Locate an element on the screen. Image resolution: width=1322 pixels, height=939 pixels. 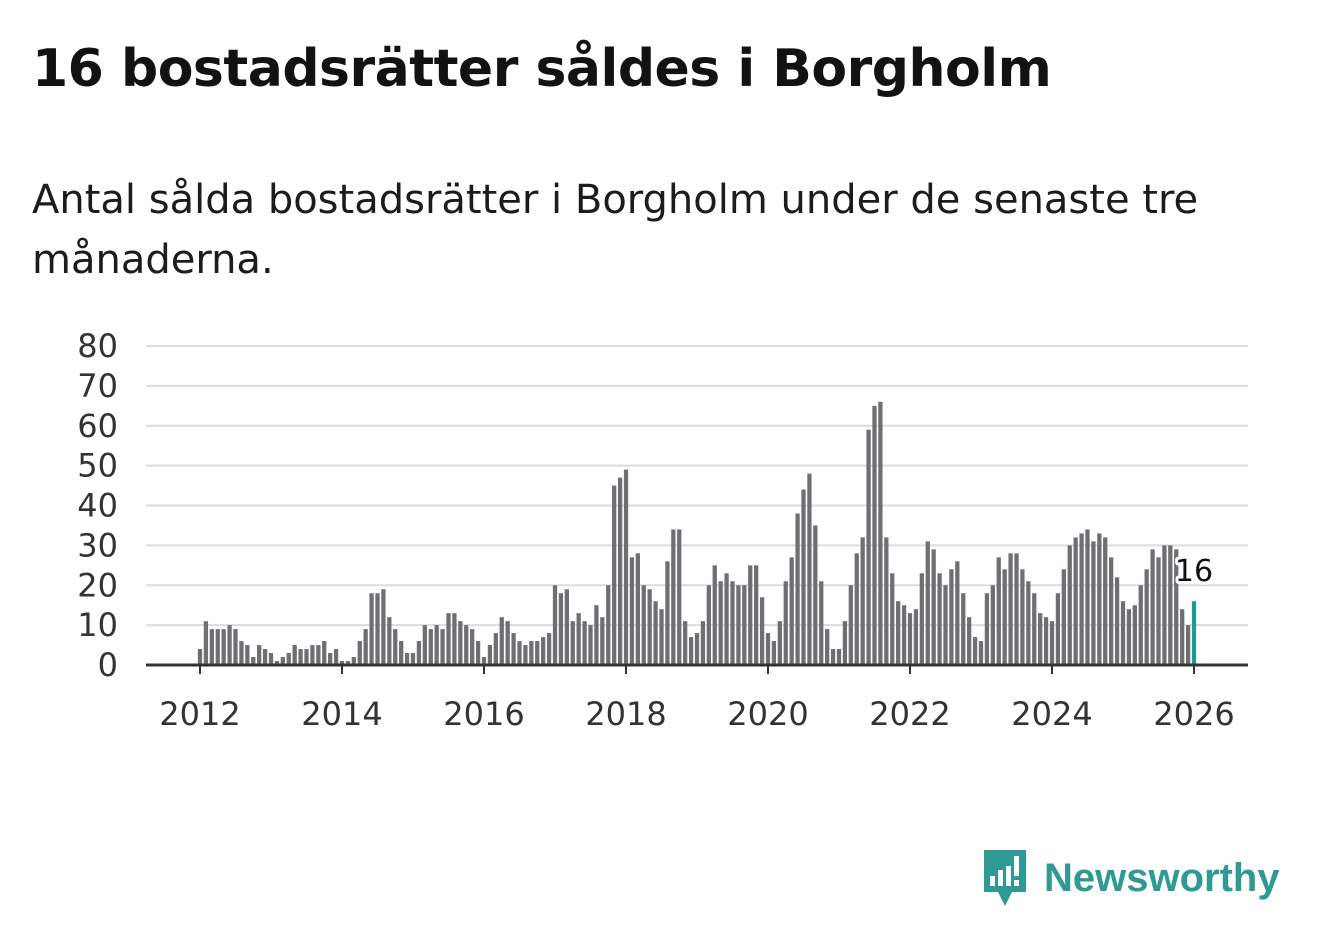
highlight-label: 16 is located at coordinates (1194, 571).